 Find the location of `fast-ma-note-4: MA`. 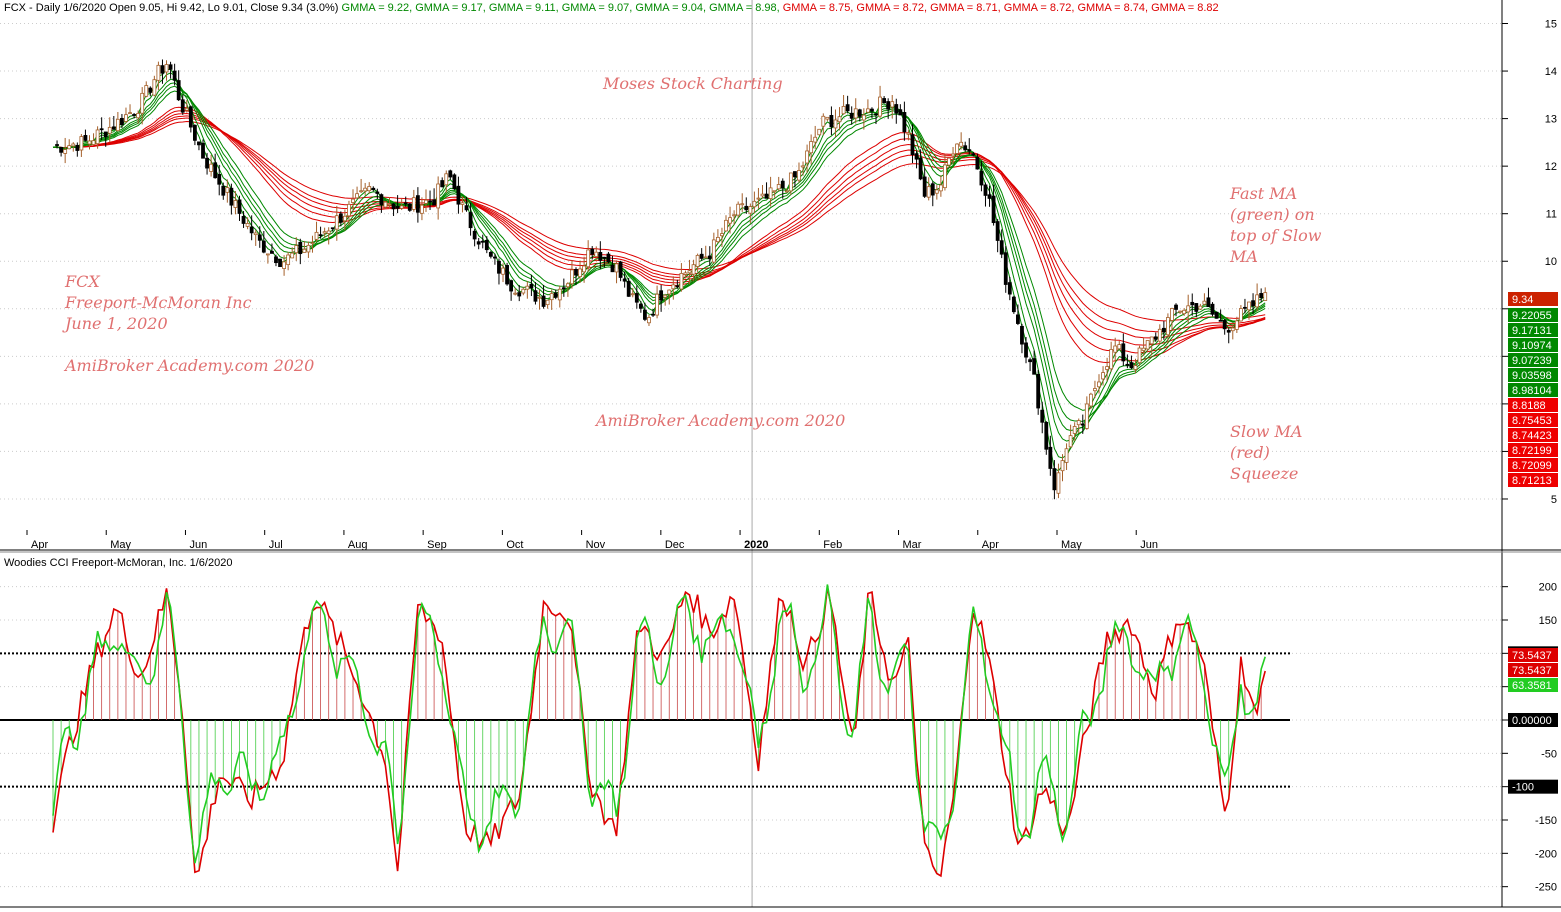

fast-ma-note-4: MA is located at coordinates (1243, 256).